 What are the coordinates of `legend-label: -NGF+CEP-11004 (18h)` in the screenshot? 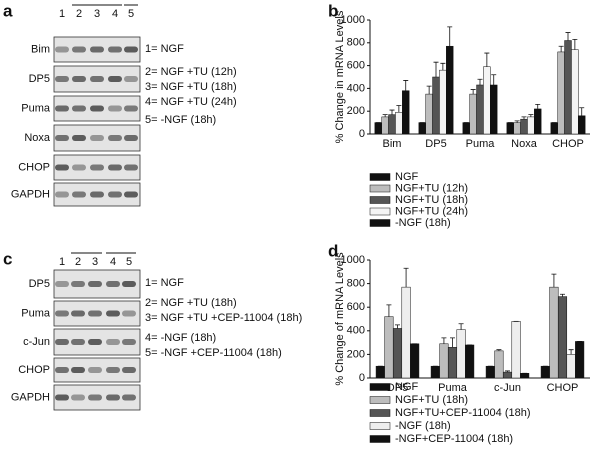 It's located at (454, 439).